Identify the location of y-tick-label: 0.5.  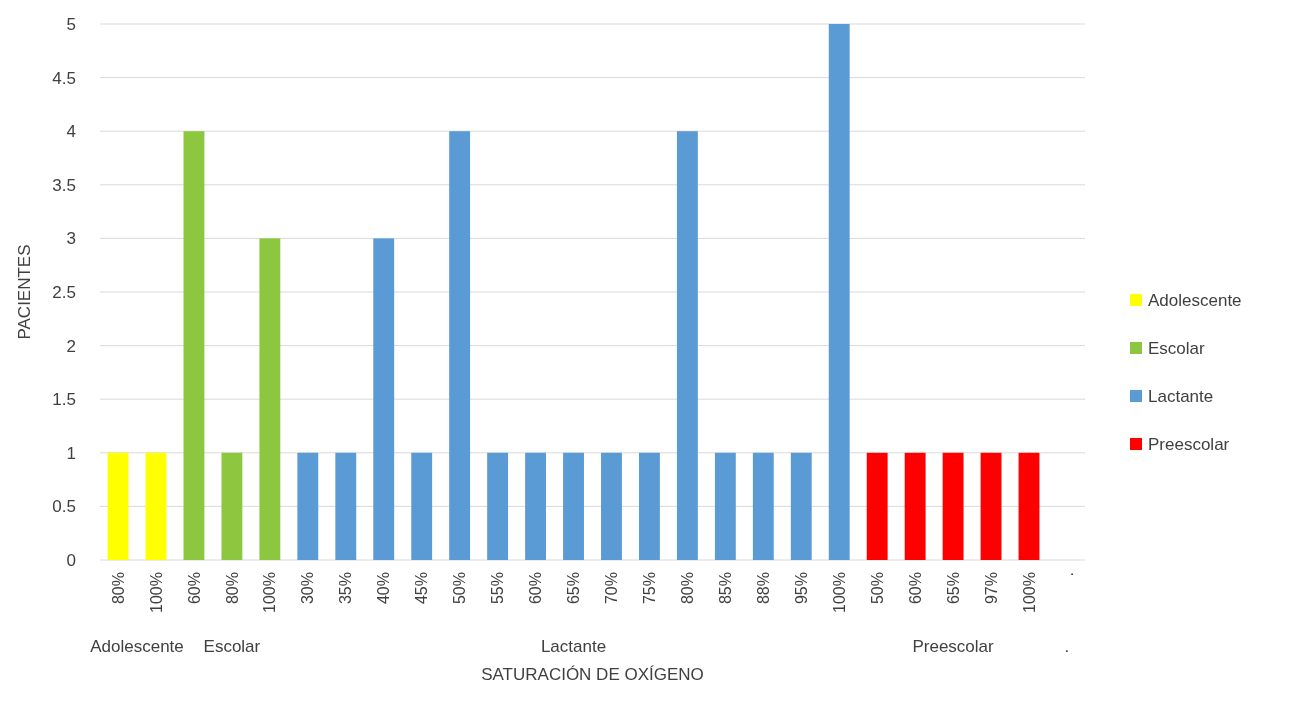
(64, 507).